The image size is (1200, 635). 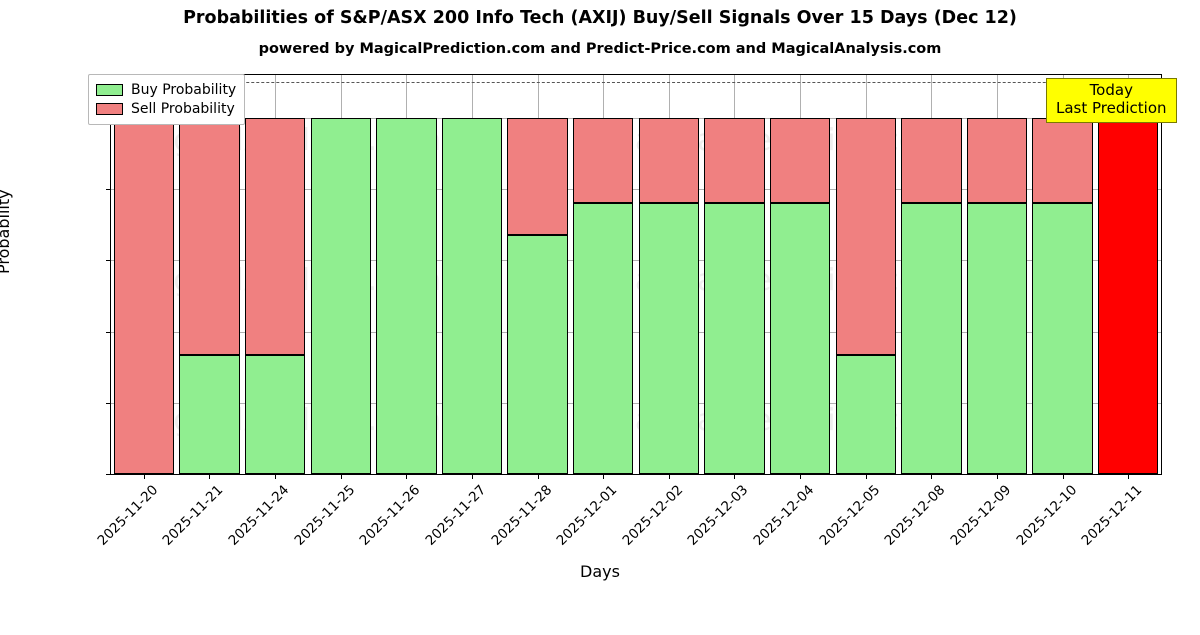 What do you see at coordinates (1111, 90) in the screenshot?
I see `today-annotation-line1: Today` at bounding box center [1111, 90].